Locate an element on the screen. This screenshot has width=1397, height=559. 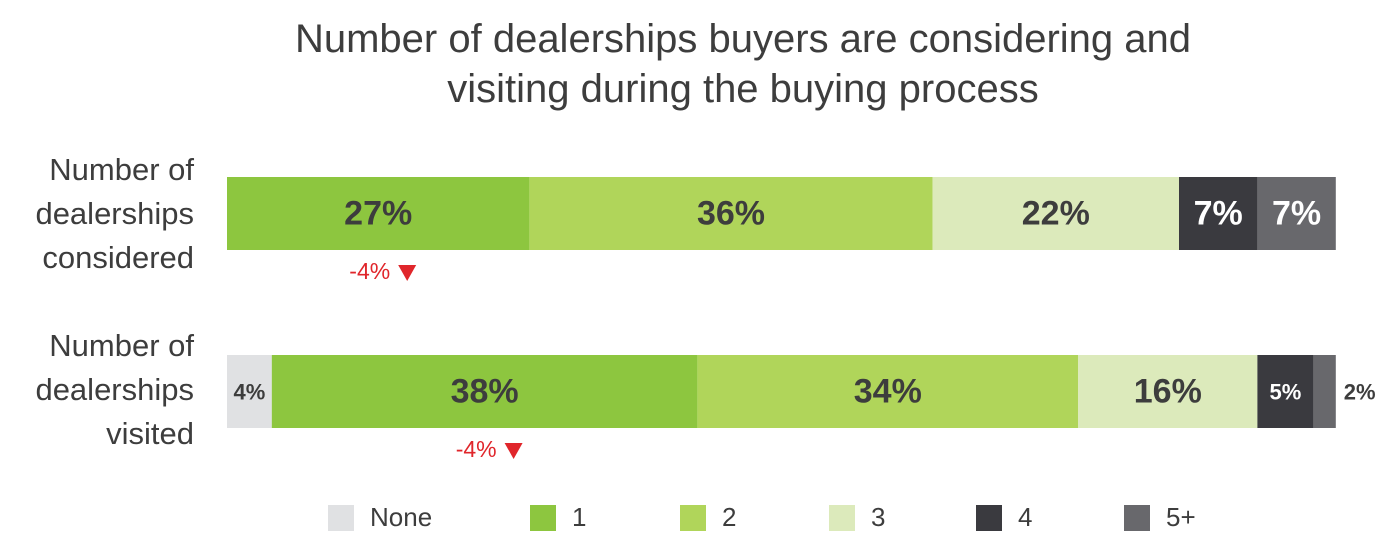
value-label: 27% is located at coordinates (378, 213).